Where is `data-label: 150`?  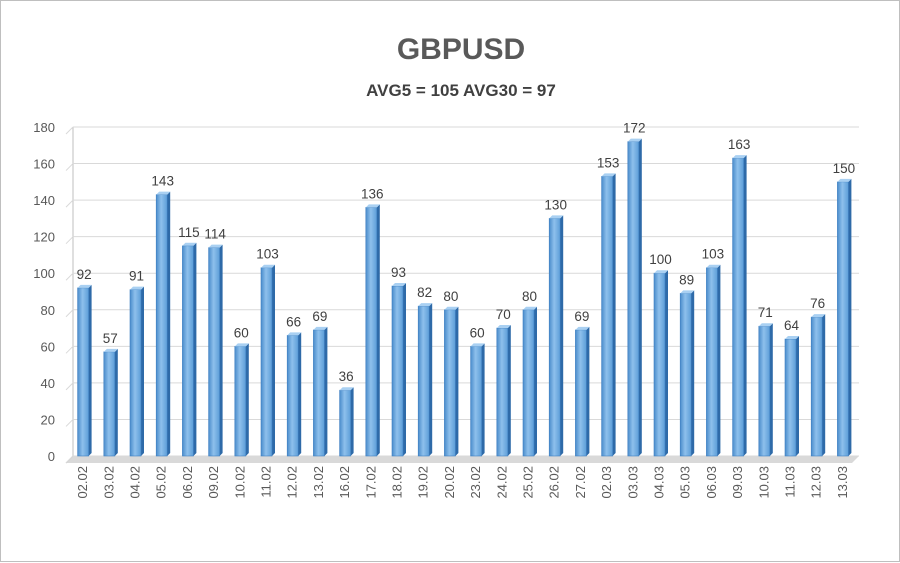 data-label: 150 is located at coordinates (844, 168).